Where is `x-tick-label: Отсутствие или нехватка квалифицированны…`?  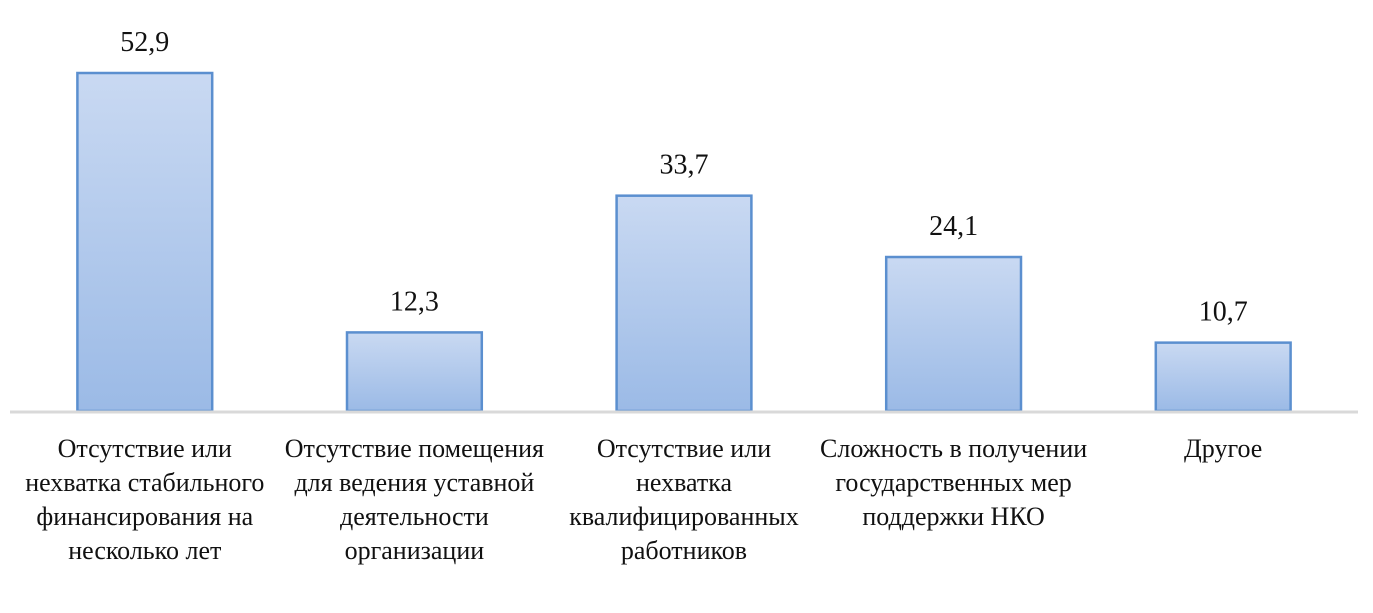
x-tick-label: Отсутствие или нехватка квалифицированны… is located at coordinates (684, 499).